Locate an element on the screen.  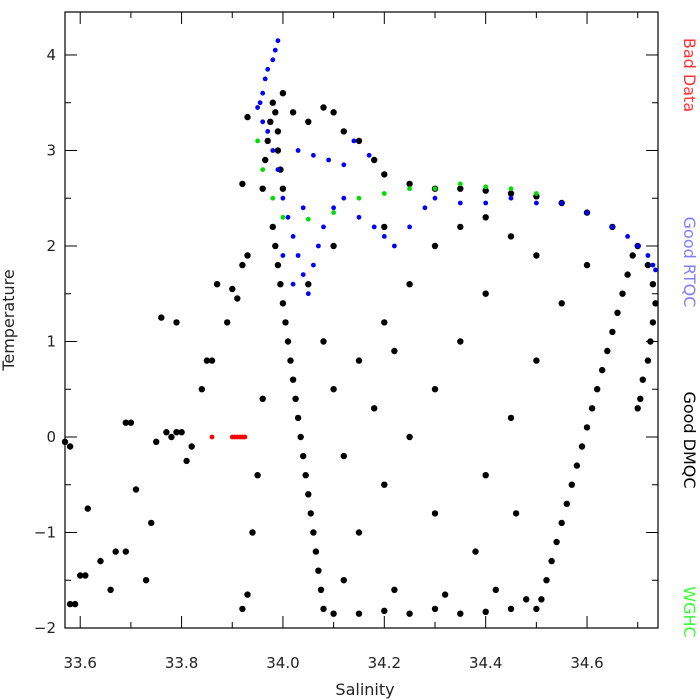
legend-label: Good RTQC is located at coordinates (689, 262).